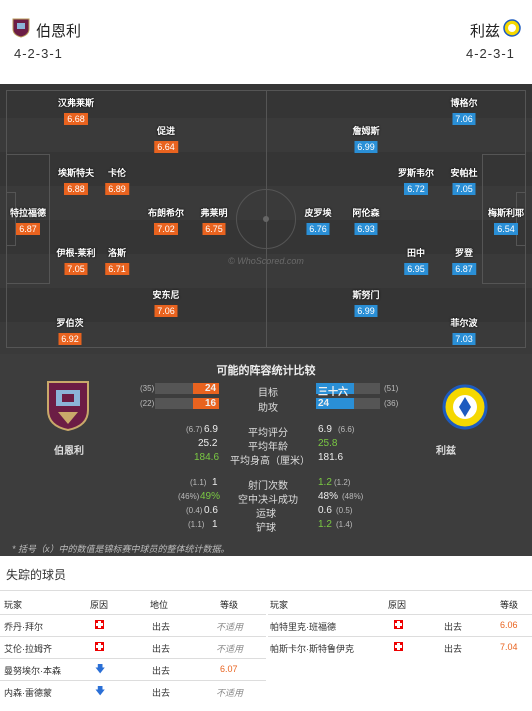  Describe the element at coordinates (509, 647) in the screenshot. I see `missing-player-rating: 7.04` at that location.